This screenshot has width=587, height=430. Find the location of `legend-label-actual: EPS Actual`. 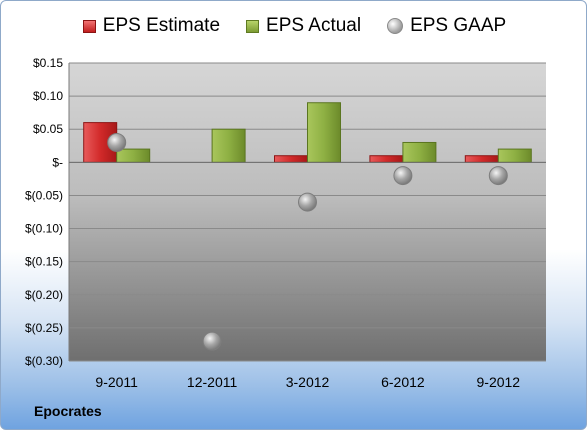

legend-label-actual: EPS Actual is located at coordinates (314, 25).